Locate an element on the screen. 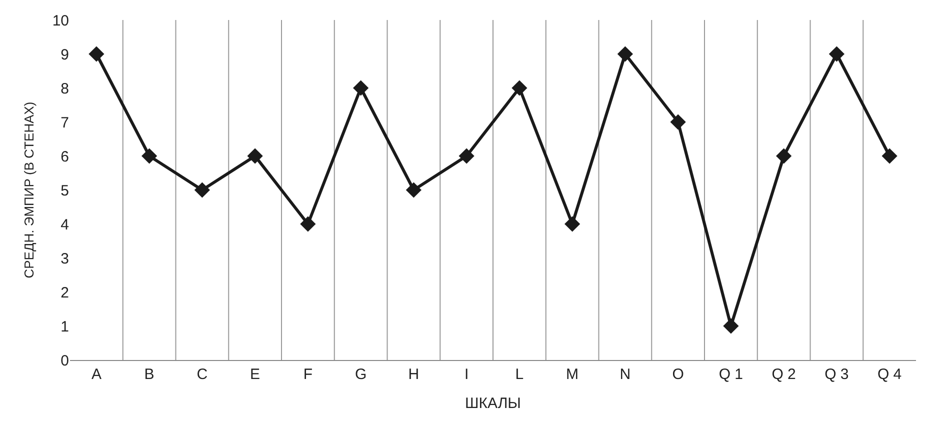 The height and width of the screenshot is (421, 931). y-tick-label: 2 is located at coordinates (64, 293).